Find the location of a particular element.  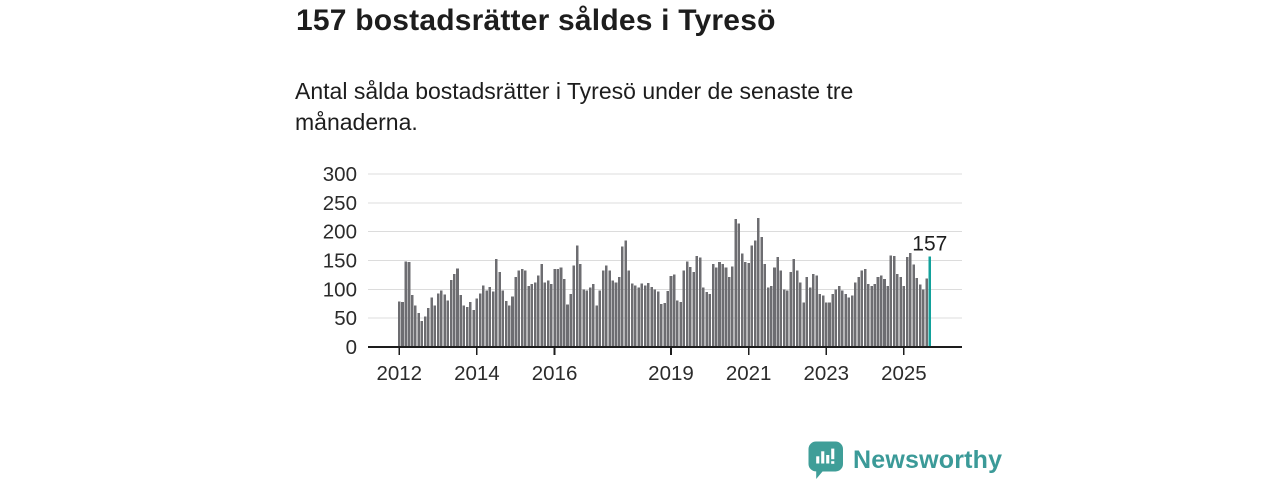

y-tick-label: 100 is located at coordinates (340, 289).